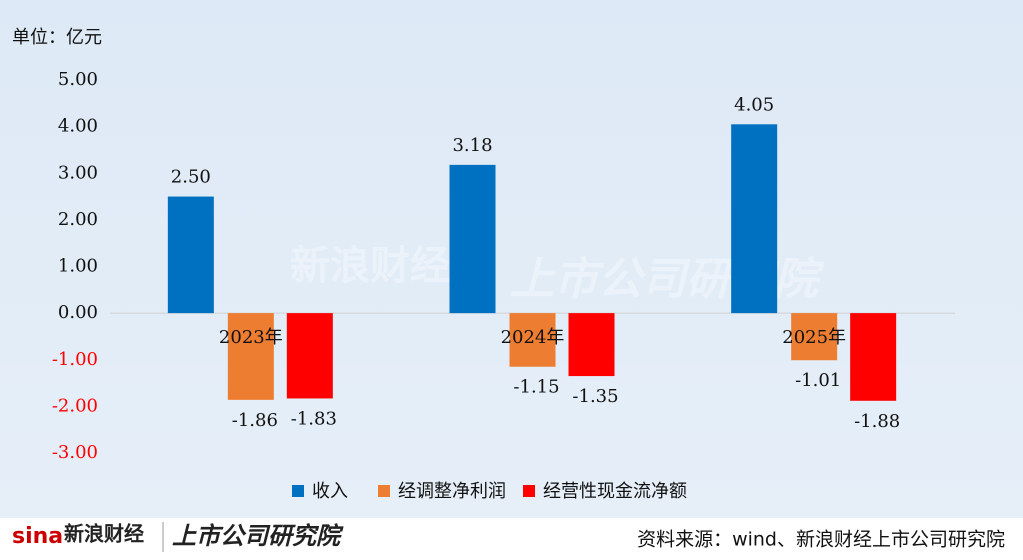  Describe the element at coordinates (191, 177) in the screenshot. I see `value-label: 2.50` at that location.